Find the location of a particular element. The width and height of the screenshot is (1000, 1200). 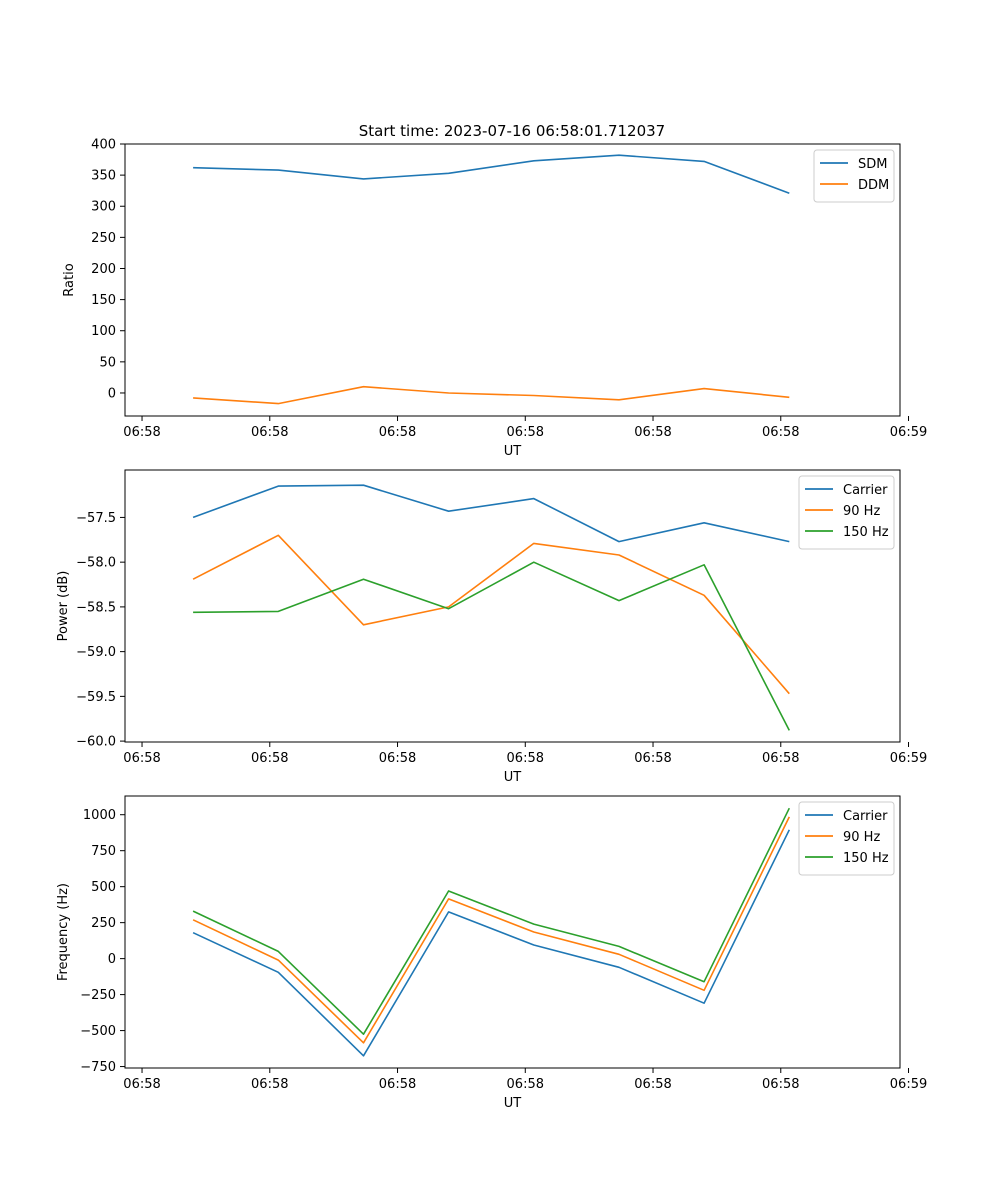

legend-label: DDM is located at coordinates (873, 185).